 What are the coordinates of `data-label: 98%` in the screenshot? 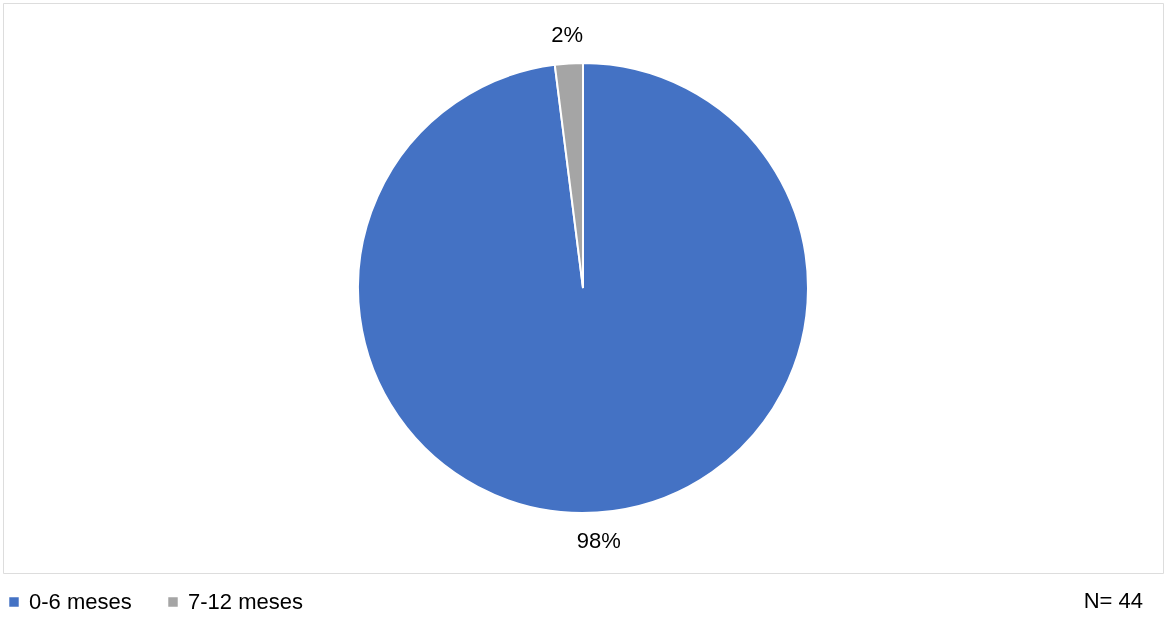 It's located at (598, 540).